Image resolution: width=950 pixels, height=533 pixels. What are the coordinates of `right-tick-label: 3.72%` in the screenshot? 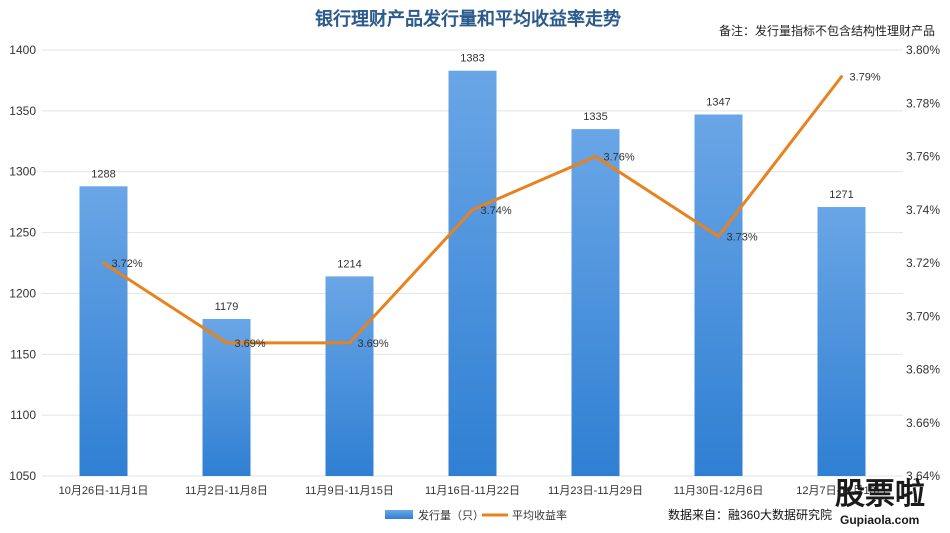 It's located at (923, 263).